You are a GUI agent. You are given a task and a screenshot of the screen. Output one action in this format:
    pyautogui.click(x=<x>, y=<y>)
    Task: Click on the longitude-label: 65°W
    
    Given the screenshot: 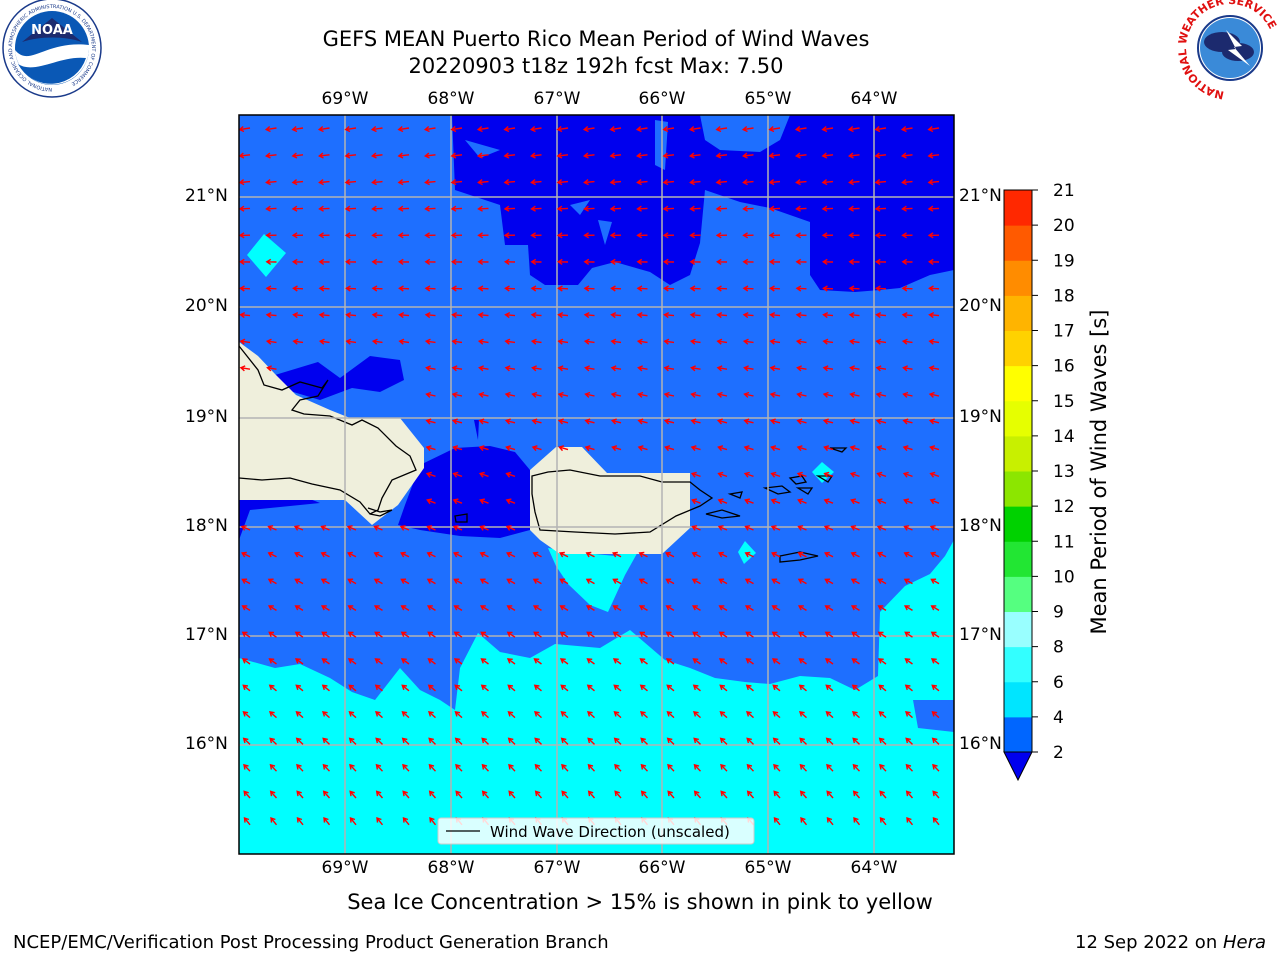 What is the action you would take?
    pyautogui.click(x=768, y=99)
    